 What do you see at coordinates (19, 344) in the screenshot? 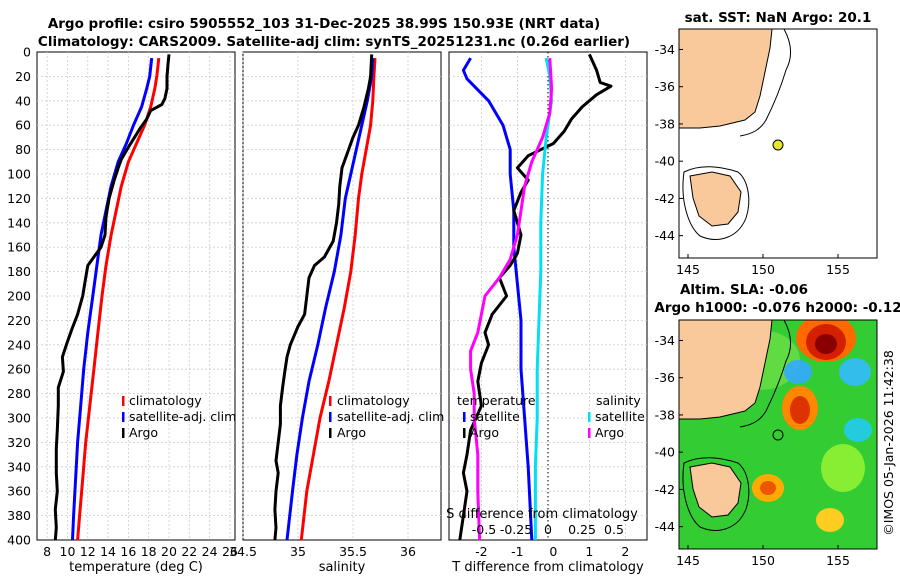
I see `y-tick-label: 240` at bounding box center [19, 344].